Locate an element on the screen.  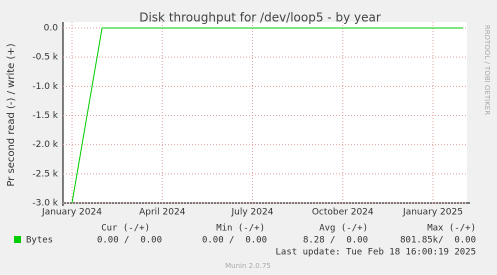
y-tick-label: -2.0 k is located at coordinates (45, 145).